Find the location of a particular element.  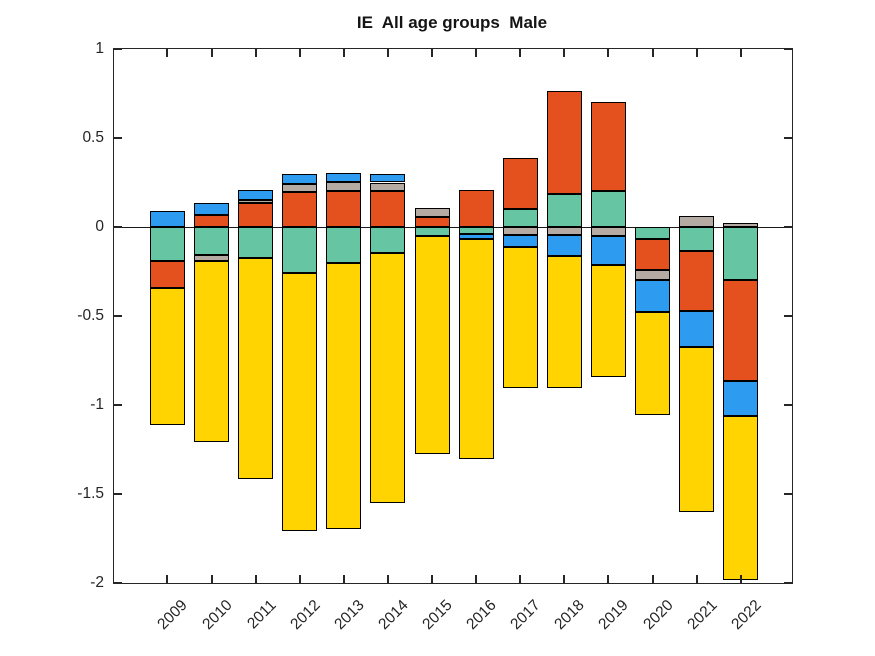

bar-segment-2020-green-component is located at coordinates (652, 233).